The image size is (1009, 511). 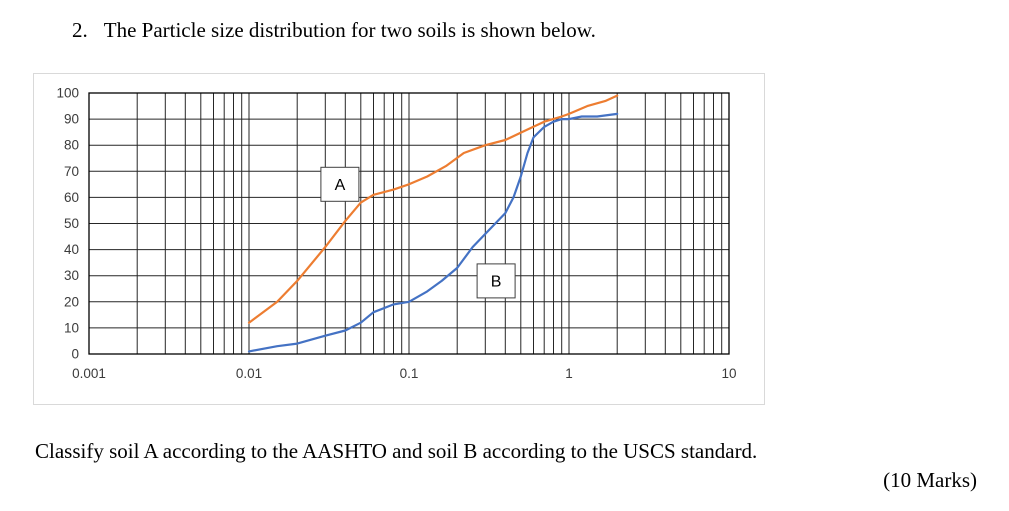 What do you see at coordinates (249, 373) in the screenshot?
I see `x-tick-label: 0.01` at bounding box center [249, 373].